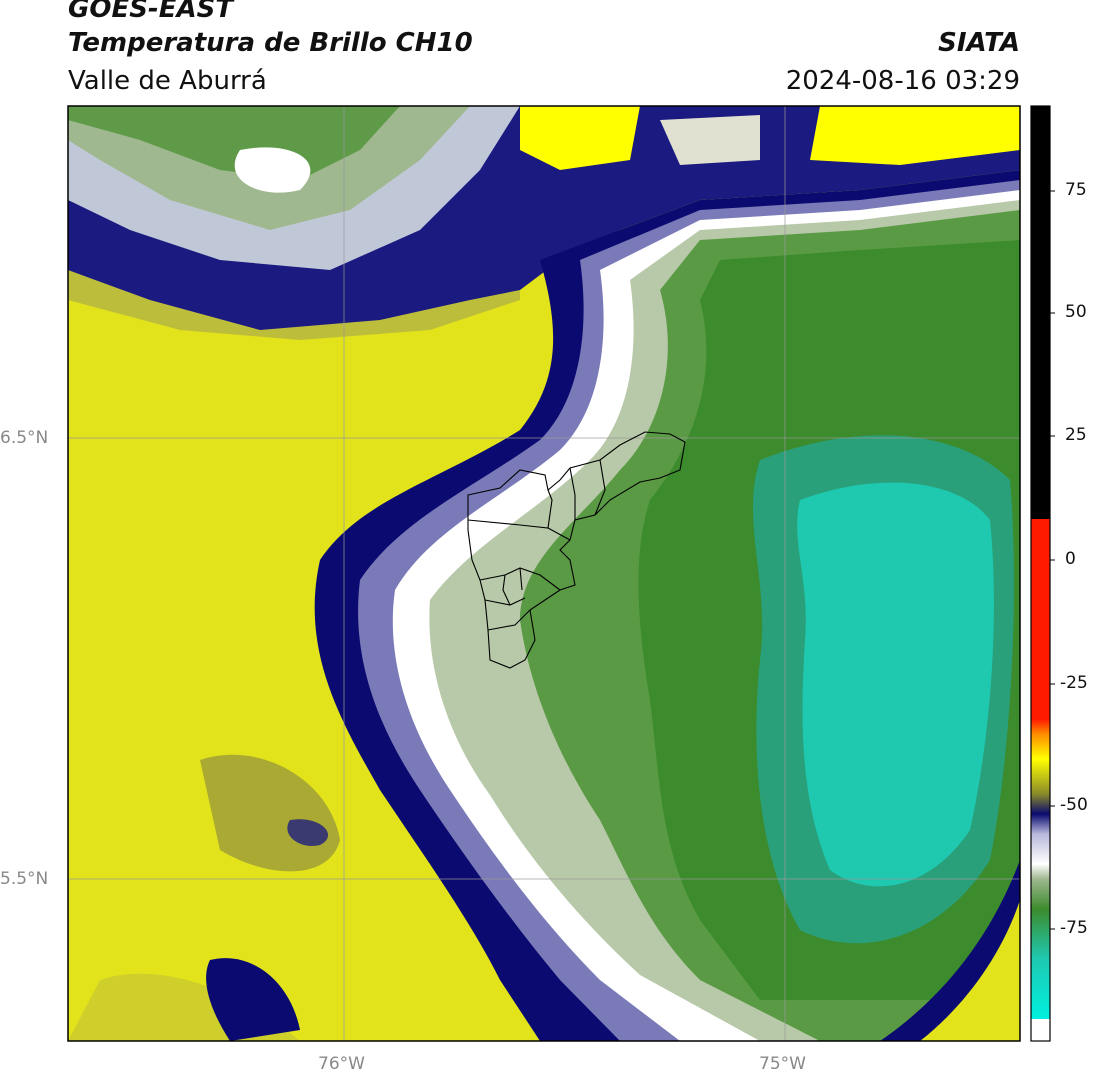 The width and height of the screenshot is (1094, 1078). Describe the element at coordinates (1074, 683) in the screenshot. I see `colorbar-tick-label: -25` at that location.